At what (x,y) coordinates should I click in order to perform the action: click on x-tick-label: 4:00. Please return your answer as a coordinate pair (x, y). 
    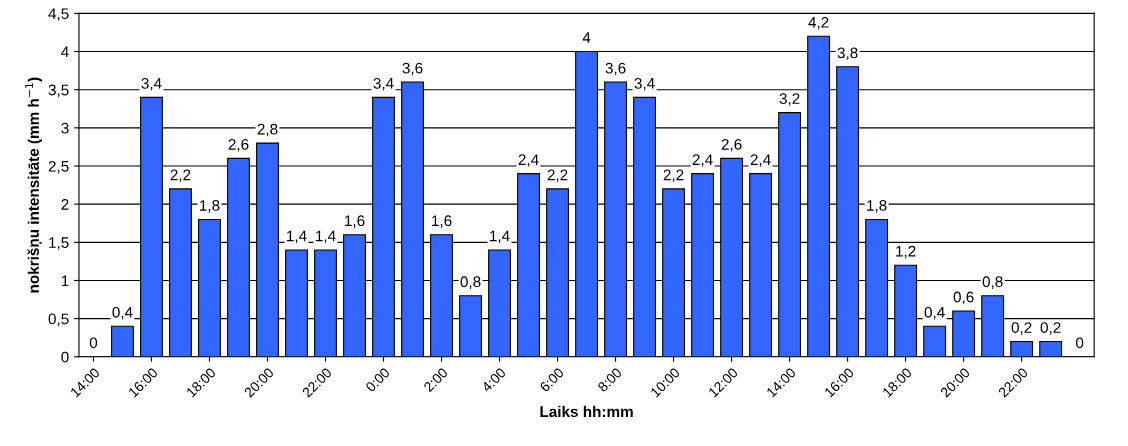
    Looking at the image, I should click on (493, 380).